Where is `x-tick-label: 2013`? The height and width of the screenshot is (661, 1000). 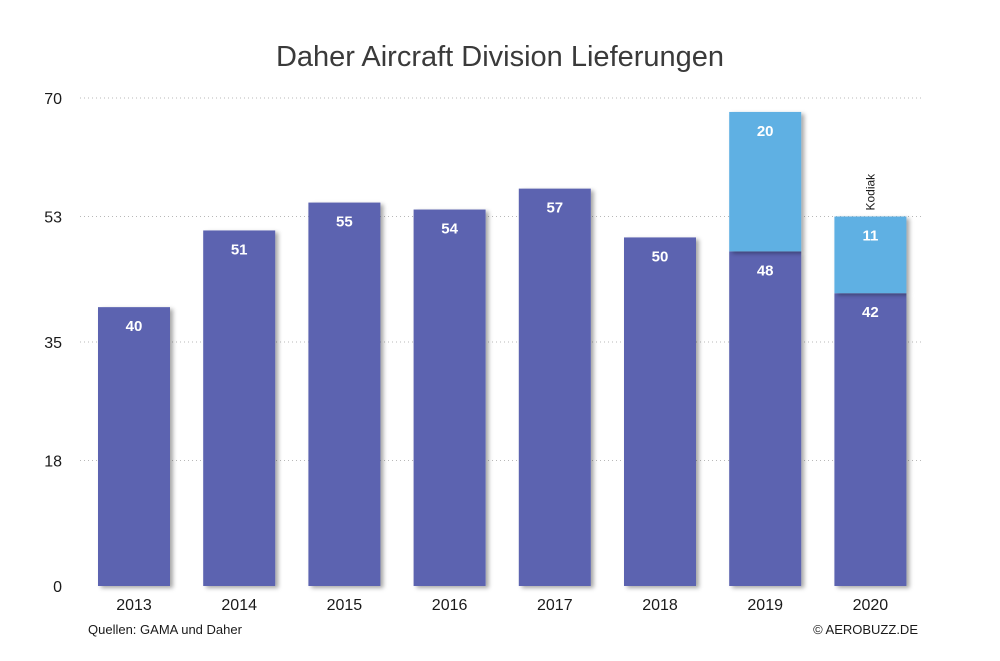
x-tick-label: 2013 is located at coordinates (134, 605).